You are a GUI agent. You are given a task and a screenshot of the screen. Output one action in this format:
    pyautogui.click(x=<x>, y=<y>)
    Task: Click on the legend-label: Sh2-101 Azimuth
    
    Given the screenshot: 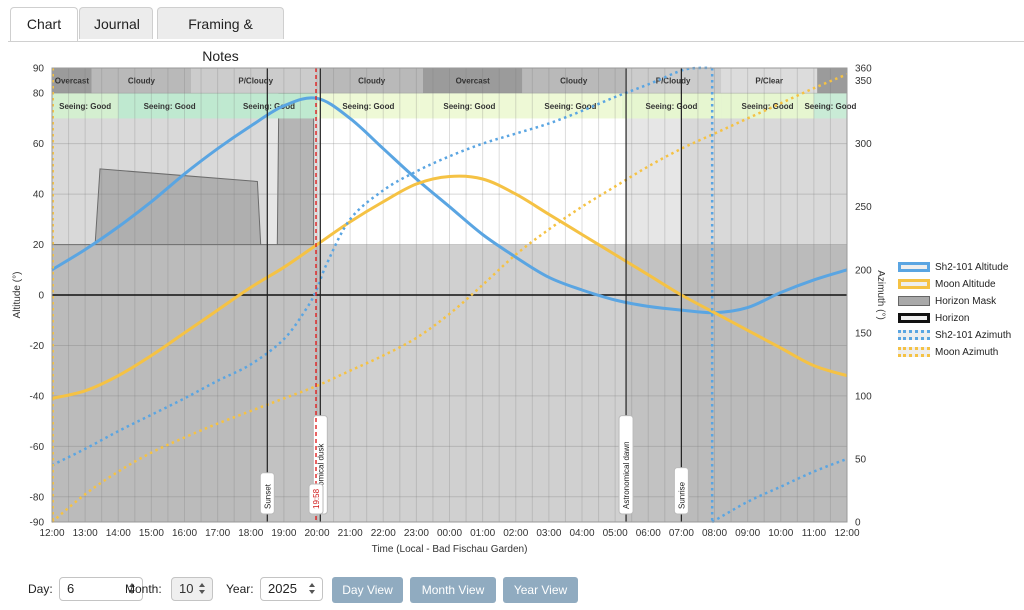 What is the action you would take?
    pyautogui.click(x=973, y=335)
    